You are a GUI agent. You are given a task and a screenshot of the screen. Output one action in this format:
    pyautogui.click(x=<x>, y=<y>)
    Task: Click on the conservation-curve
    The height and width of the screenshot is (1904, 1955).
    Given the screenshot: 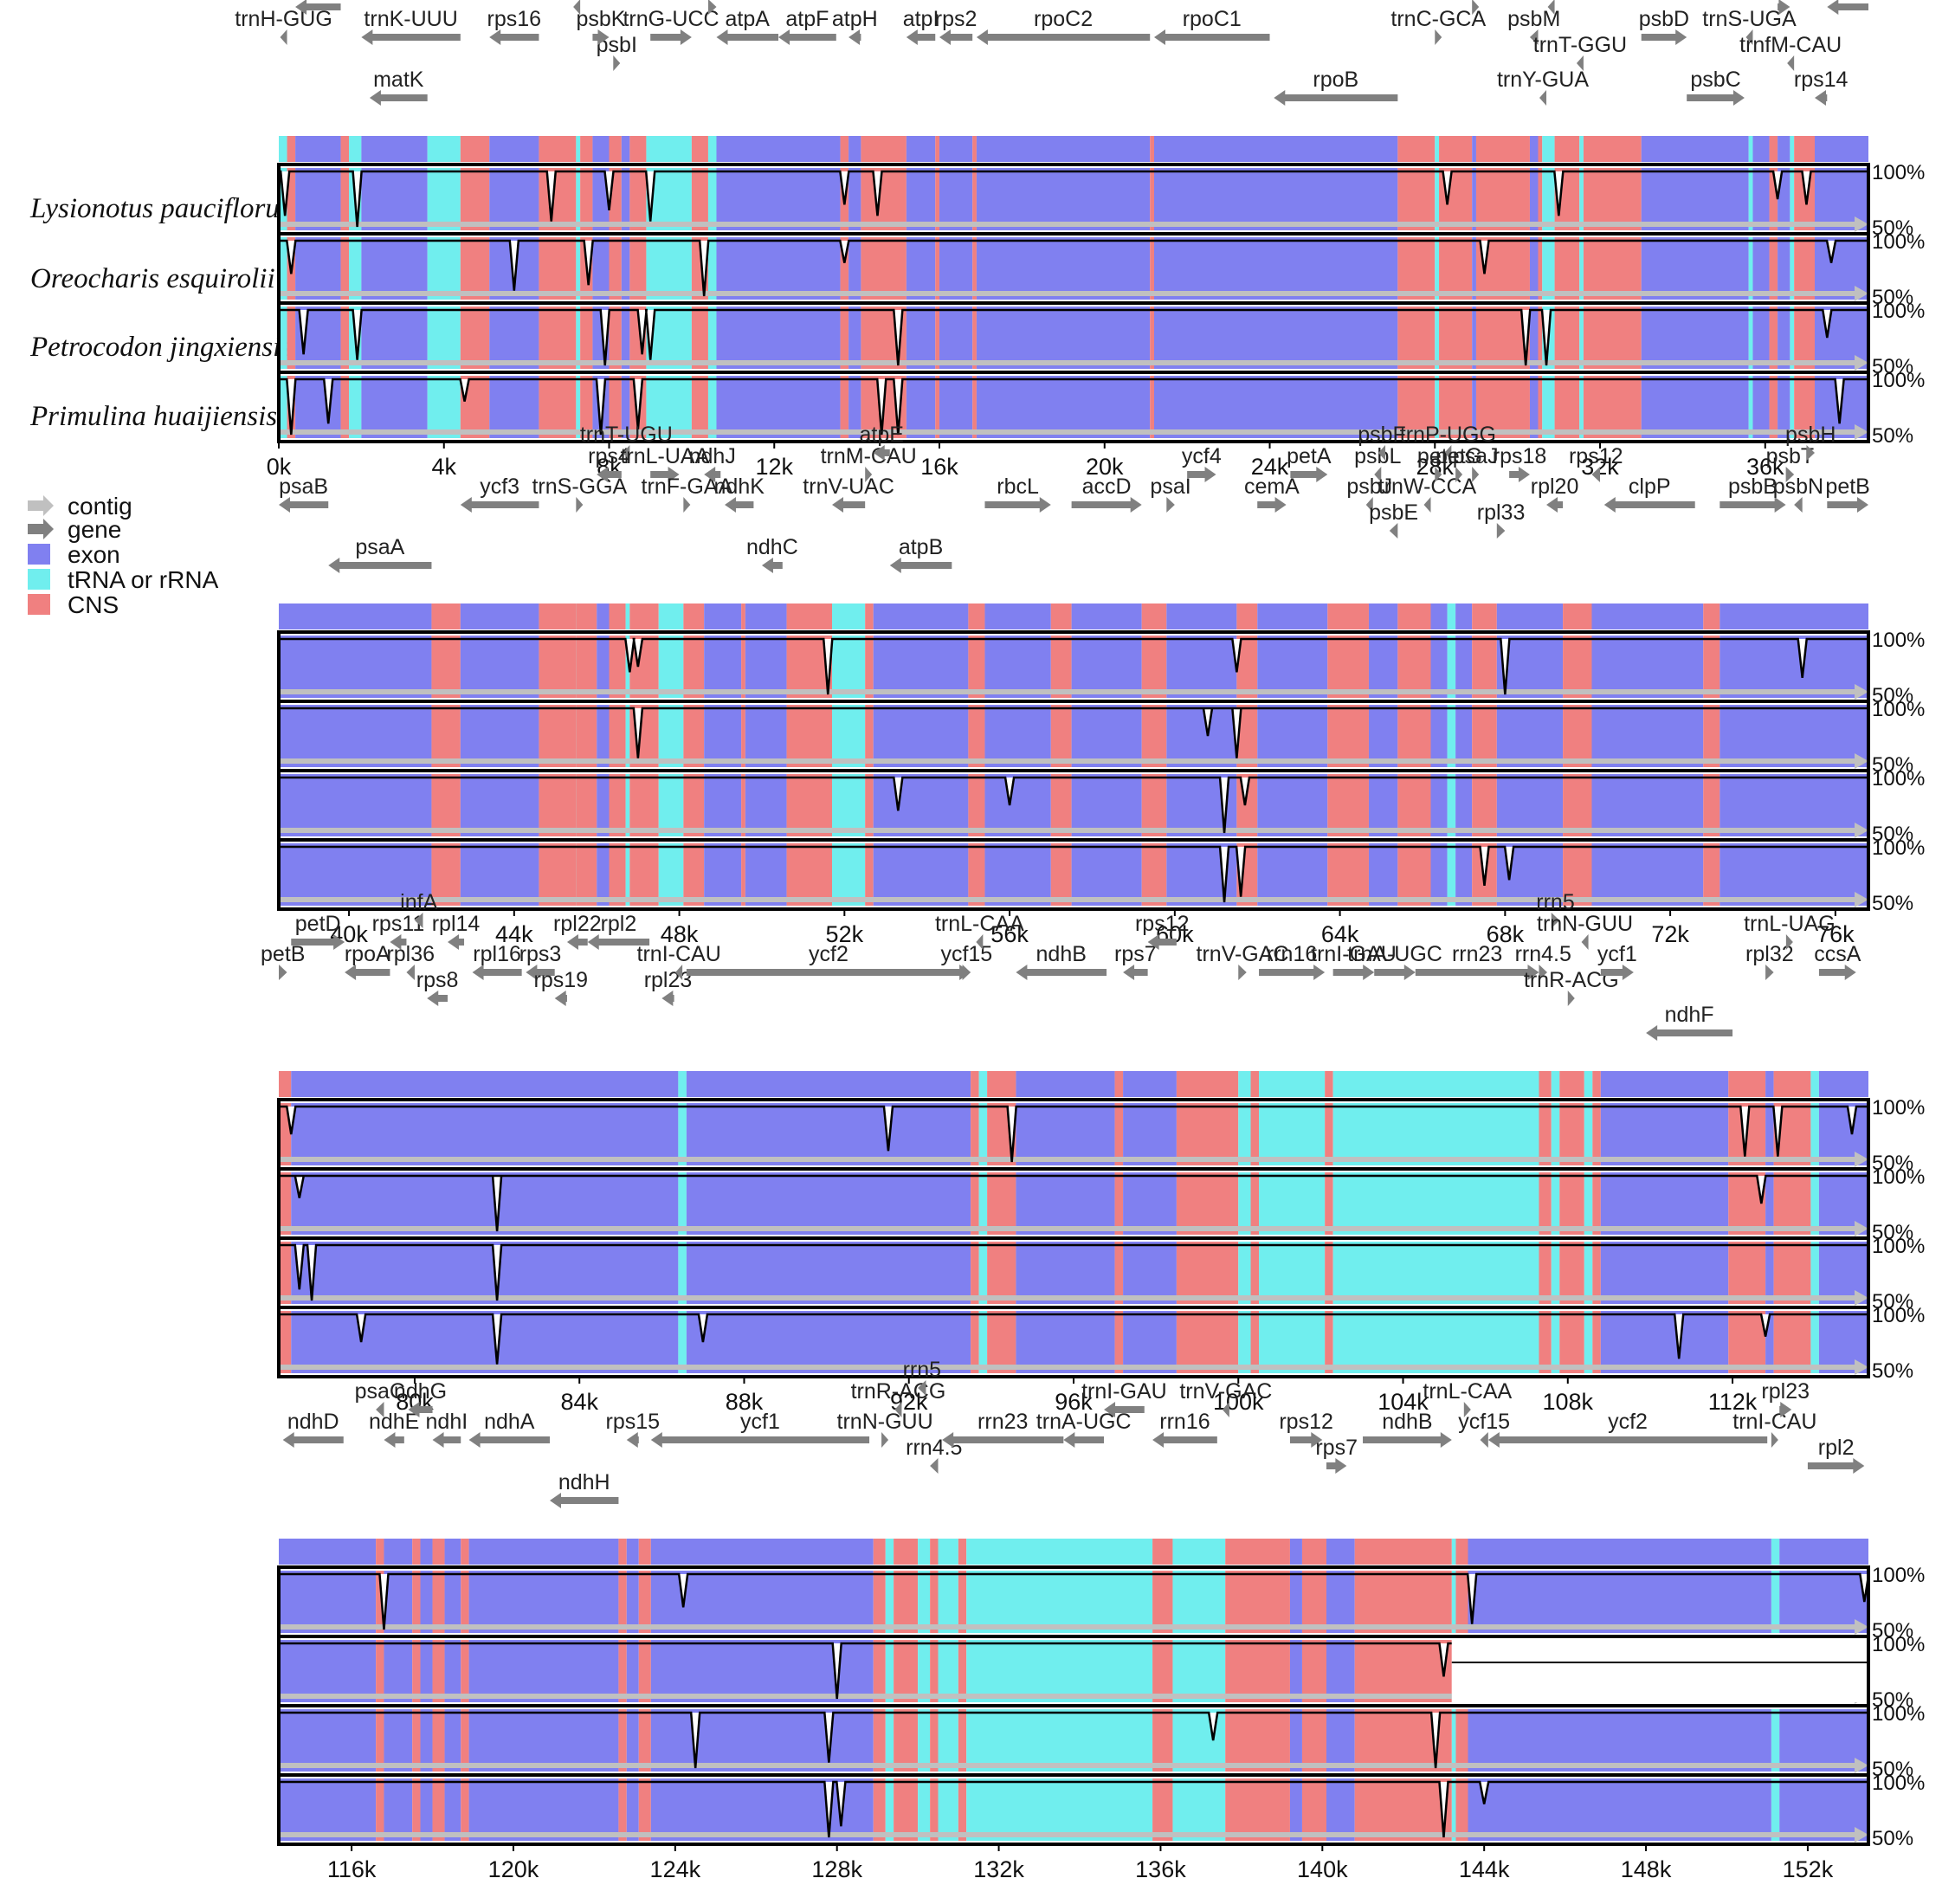 What is the action you would take?
    pyautogui.click(x=1073, y=1740)
    